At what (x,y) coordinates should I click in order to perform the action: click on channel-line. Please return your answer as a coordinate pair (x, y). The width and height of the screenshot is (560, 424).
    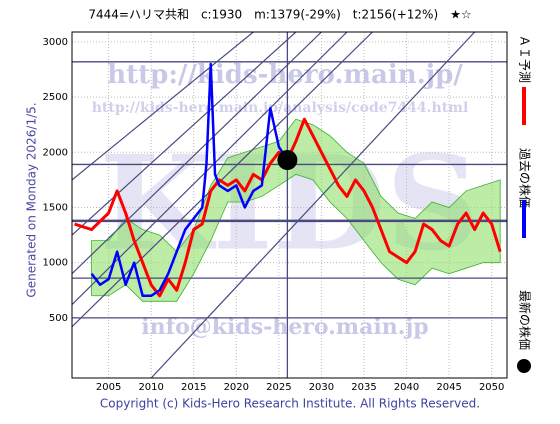
    Looking at the image, I should click on (163, 106).